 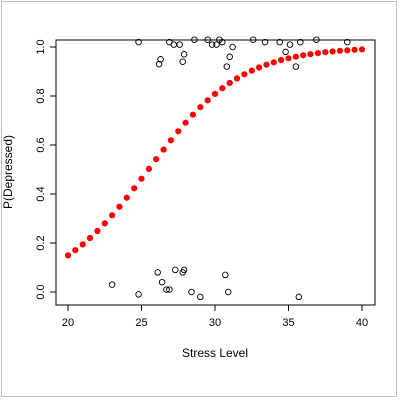 I want to click on y-tick-label: 0.0, so click(x=41, y=291).